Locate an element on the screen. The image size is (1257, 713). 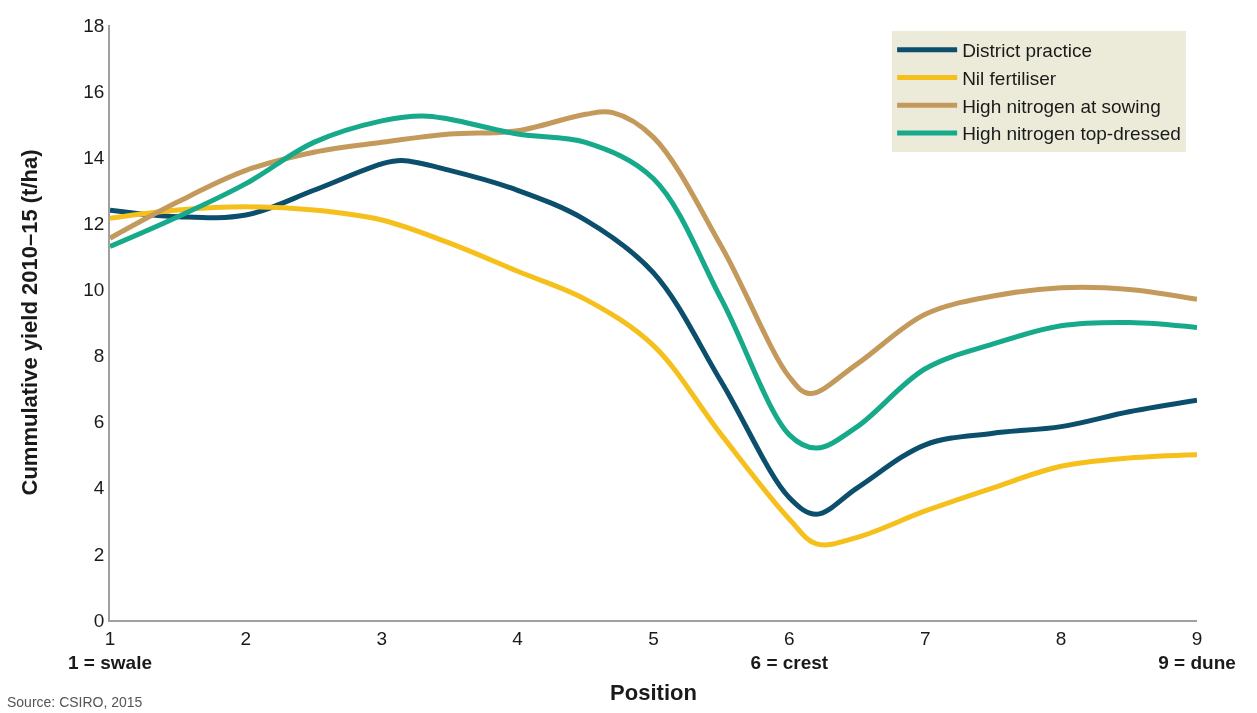
y-tick-label: 18 is located at coordinates (94, 25).